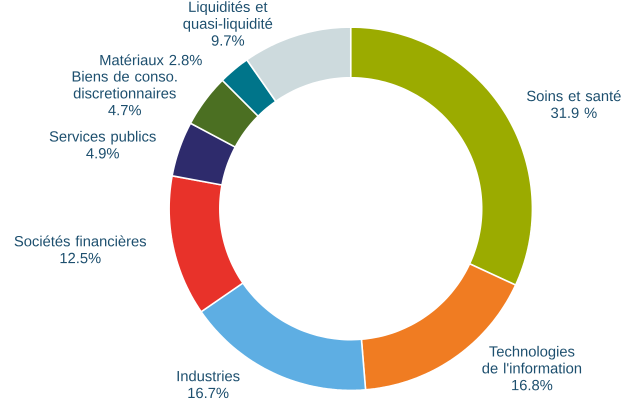 The height and width of the screenshot is (399, 633). Describe the element at coordinates (208, 393) in the screenshot. I see `data-label: 16.7%` at that location.